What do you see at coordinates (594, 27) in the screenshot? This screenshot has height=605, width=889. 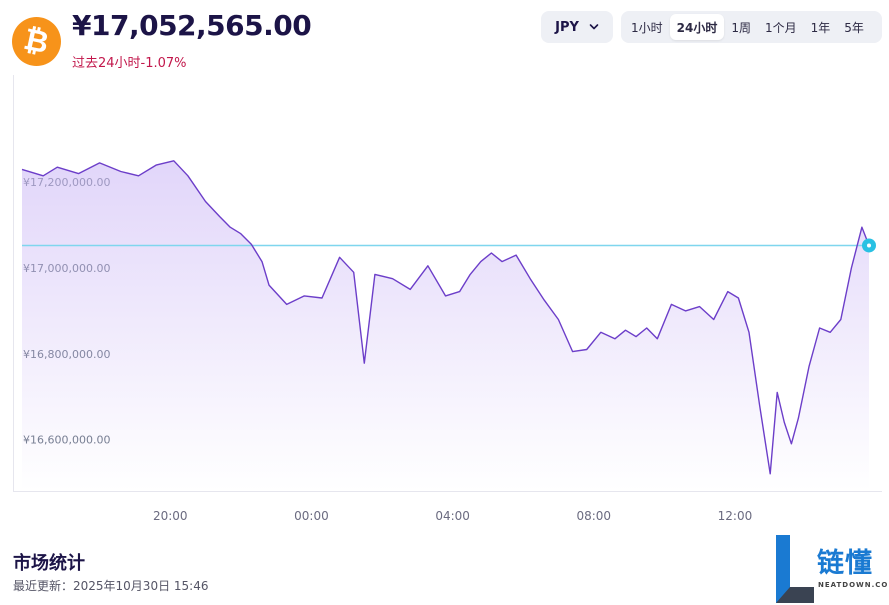 I see `chevron-down-icon` at bounding box center [594, 27].